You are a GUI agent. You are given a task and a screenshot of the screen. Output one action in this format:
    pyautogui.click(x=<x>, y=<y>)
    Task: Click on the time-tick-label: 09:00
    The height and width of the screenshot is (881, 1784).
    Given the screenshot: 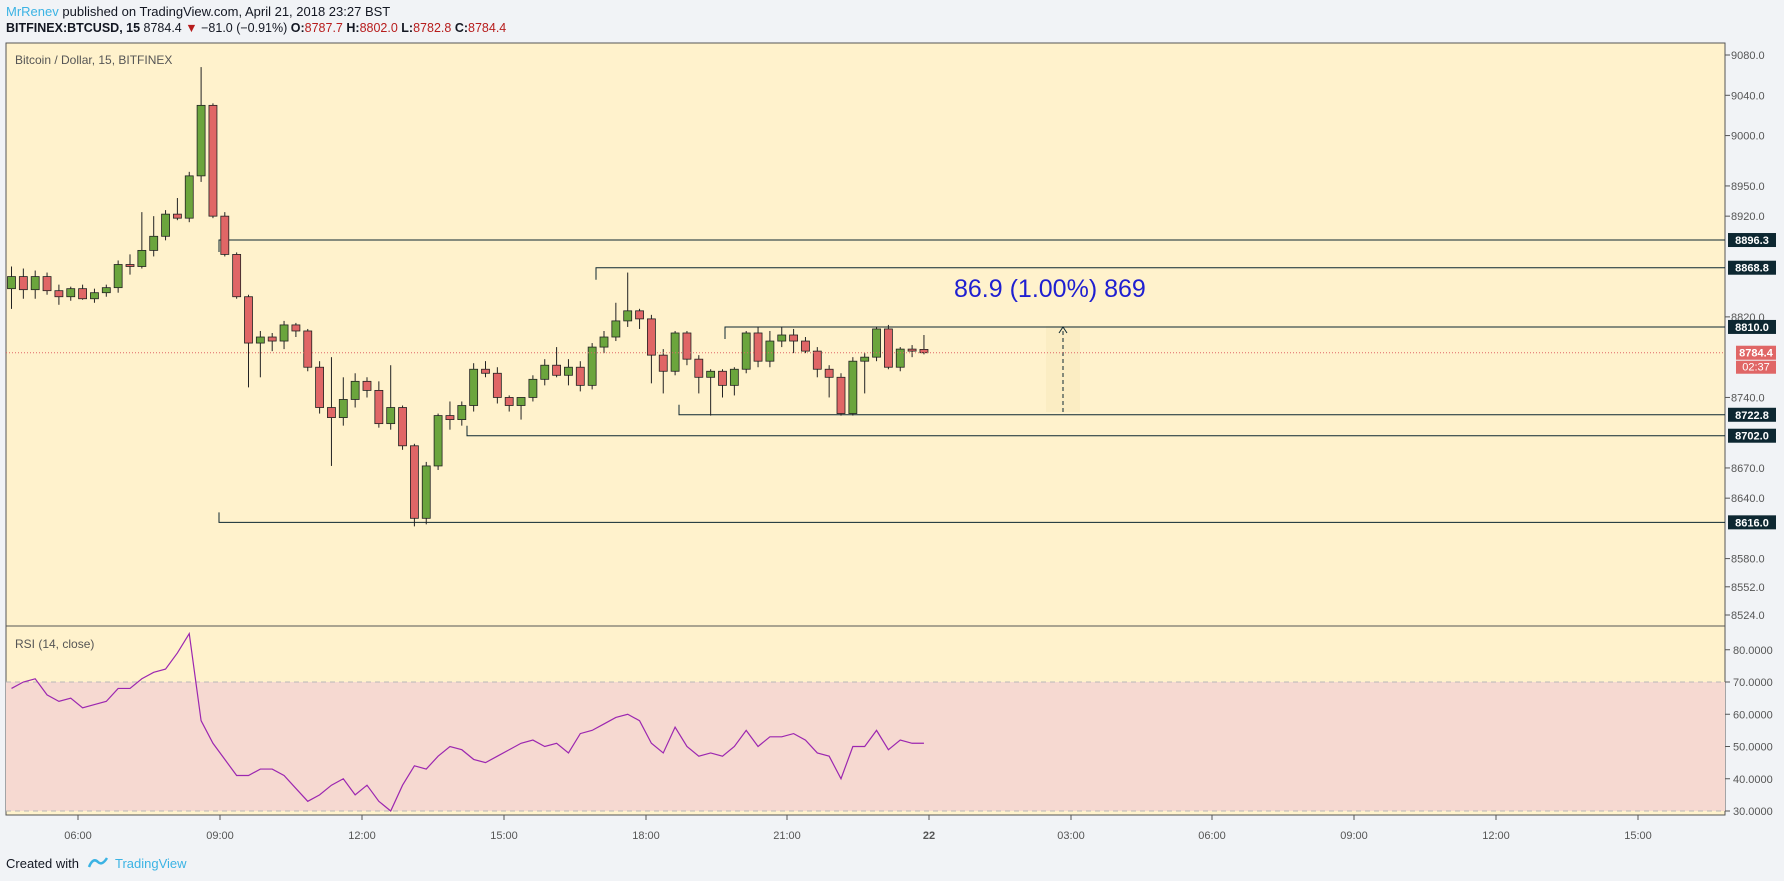 What is the action you would take?
    pyautogui.click(x=220, y=836)
    